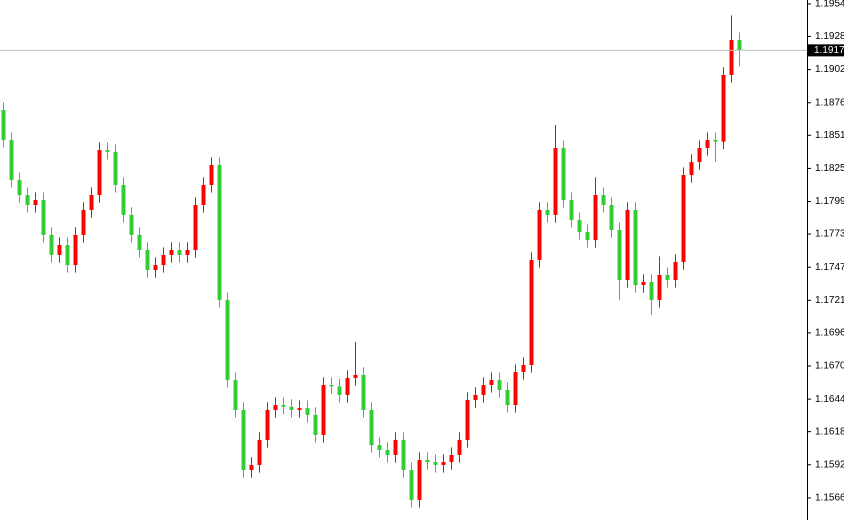 The width and height of the screenshot is (844, 520). I want to click on y-tick-label: 1.15665, so click(829, 498).